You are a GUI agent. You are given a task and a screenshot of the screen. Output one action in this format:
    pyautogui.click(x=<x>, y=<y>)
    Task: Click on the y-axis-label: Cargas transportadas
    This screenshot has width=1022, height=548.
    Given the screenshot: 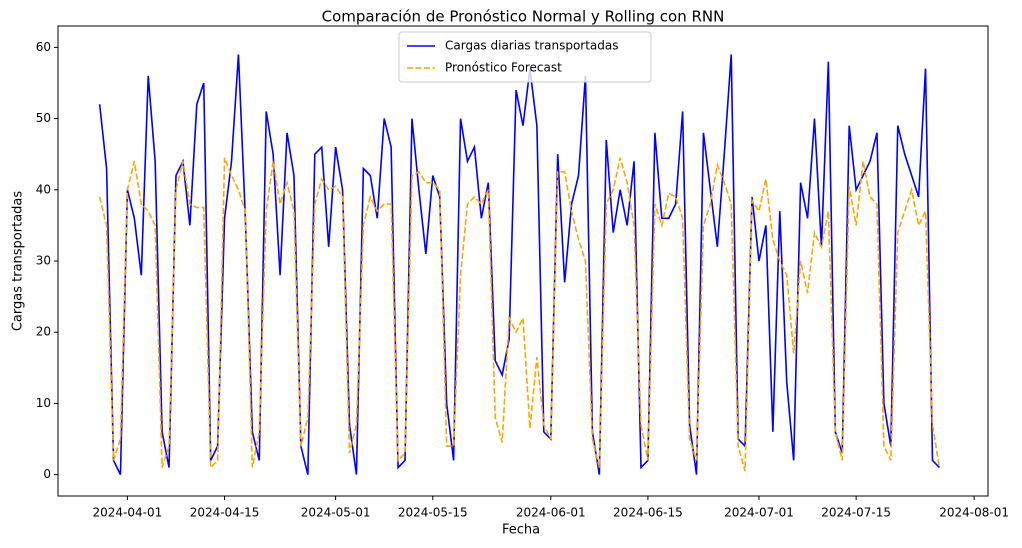 What is the action you would take?
    pyautogui.click(x=18, y=261)
    